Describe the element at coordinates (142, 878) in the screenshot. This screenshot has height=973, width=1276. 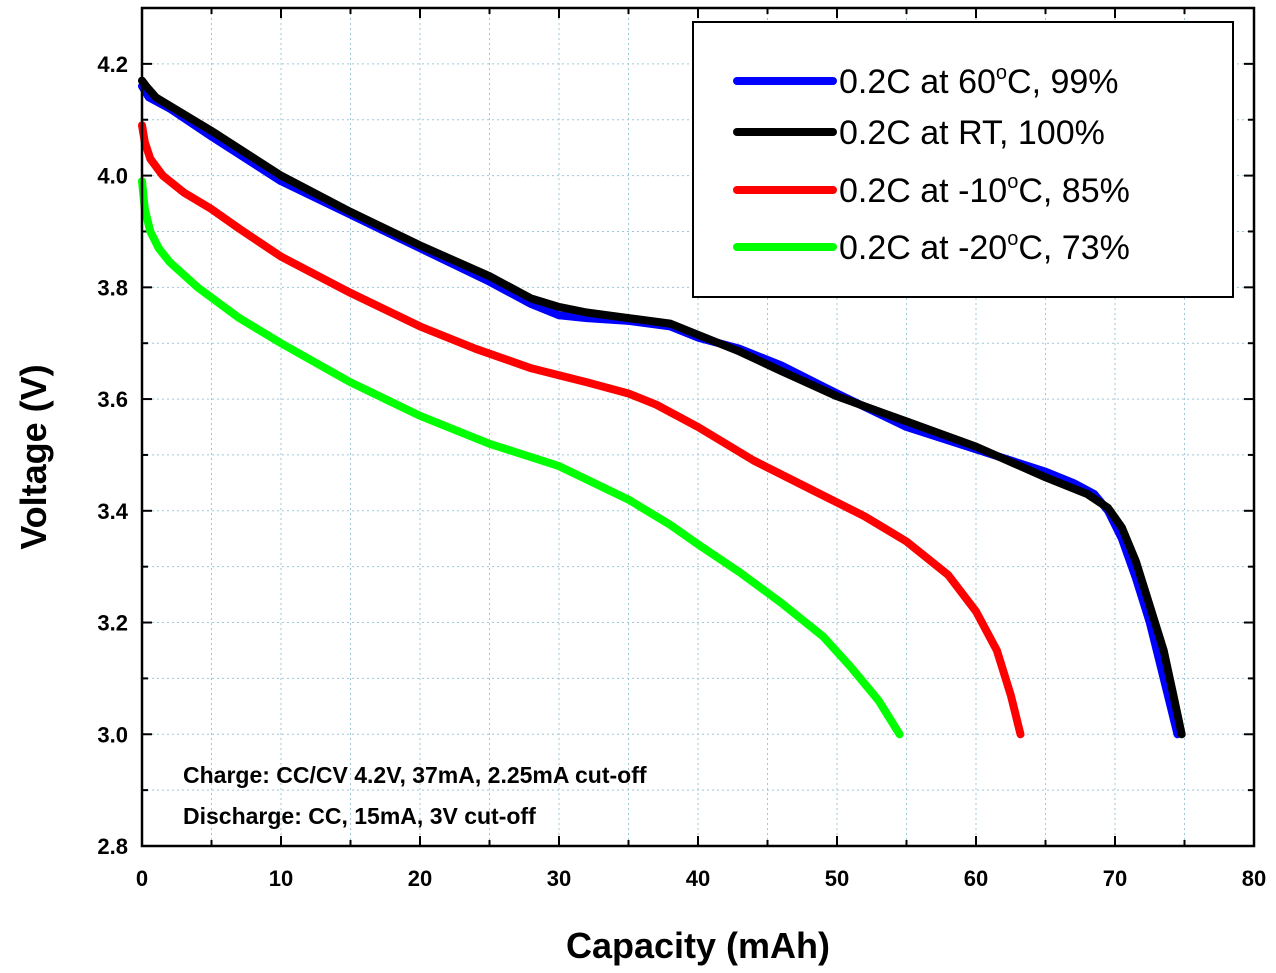
I see `x-tick-label: 0` at that location.